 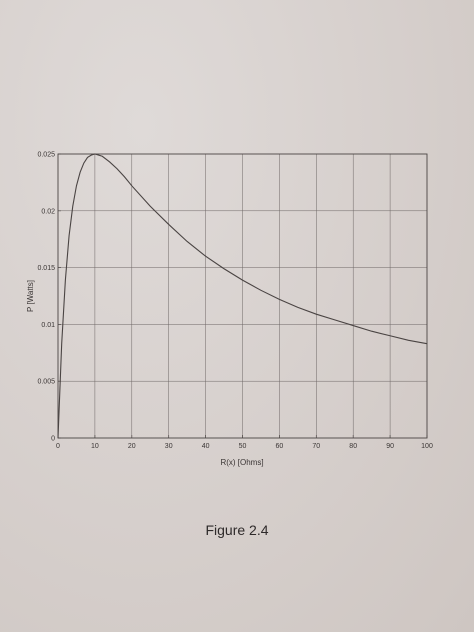 I want to click on y-tick-label: 0.005, so click(x=46, y=382).